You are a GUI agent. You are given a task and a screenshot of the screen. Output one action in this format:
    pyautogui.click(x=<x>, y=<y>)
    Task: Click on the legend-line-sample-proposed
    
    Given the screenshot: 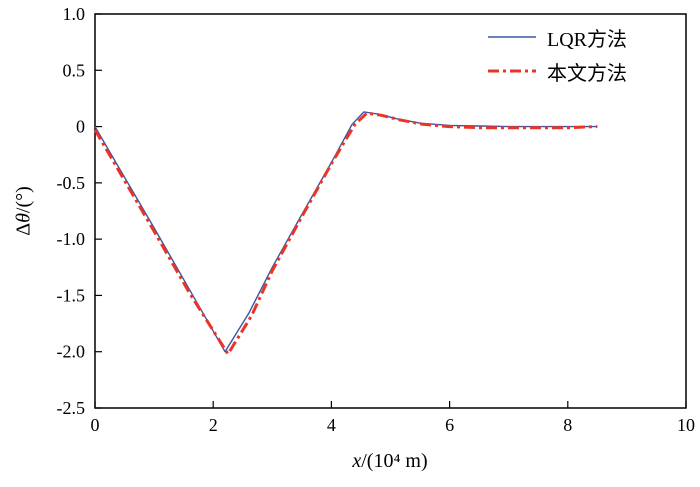 What is the action you would take?
    pyautogui.click(x=512, y=71)
    